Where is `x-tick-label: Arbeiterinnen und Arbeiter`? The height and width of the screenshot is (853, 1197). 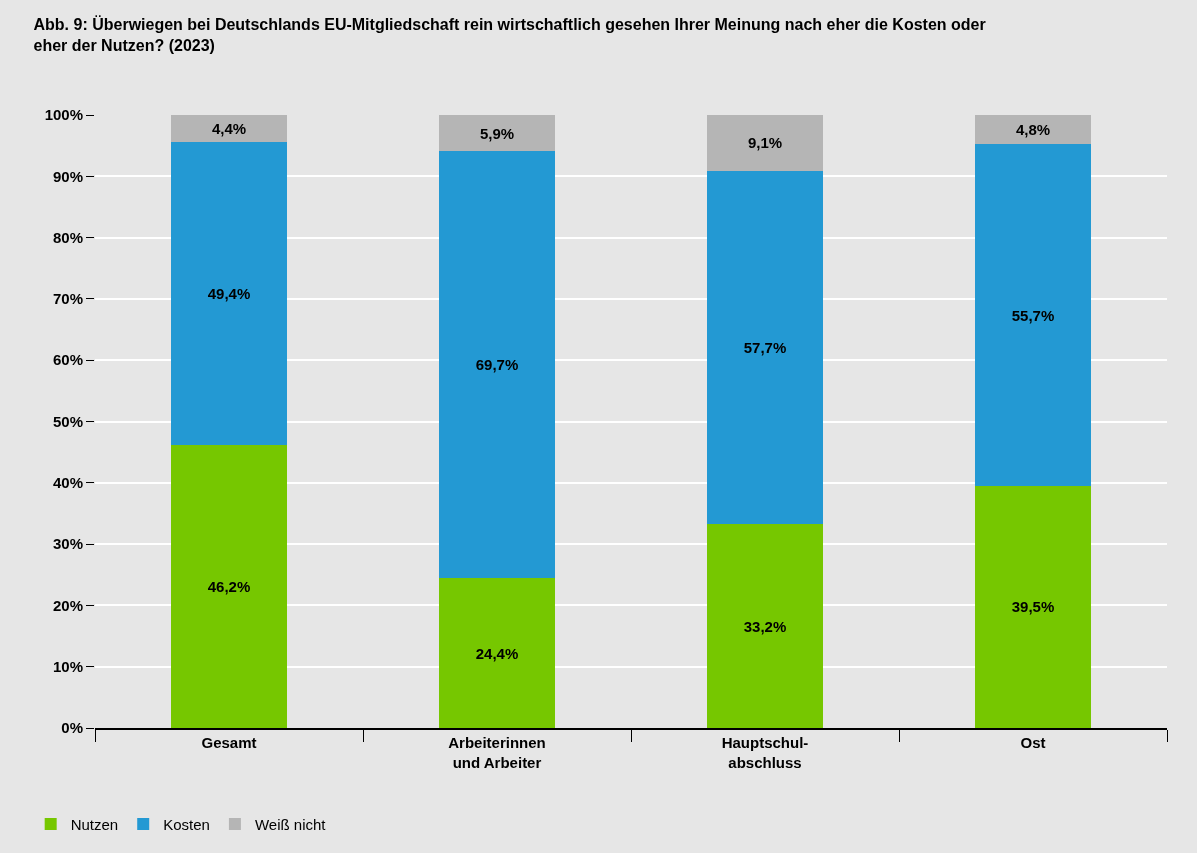 x-tick-label: Arbeiterinnen und Arbeiter is located at coordinates (497, 752).